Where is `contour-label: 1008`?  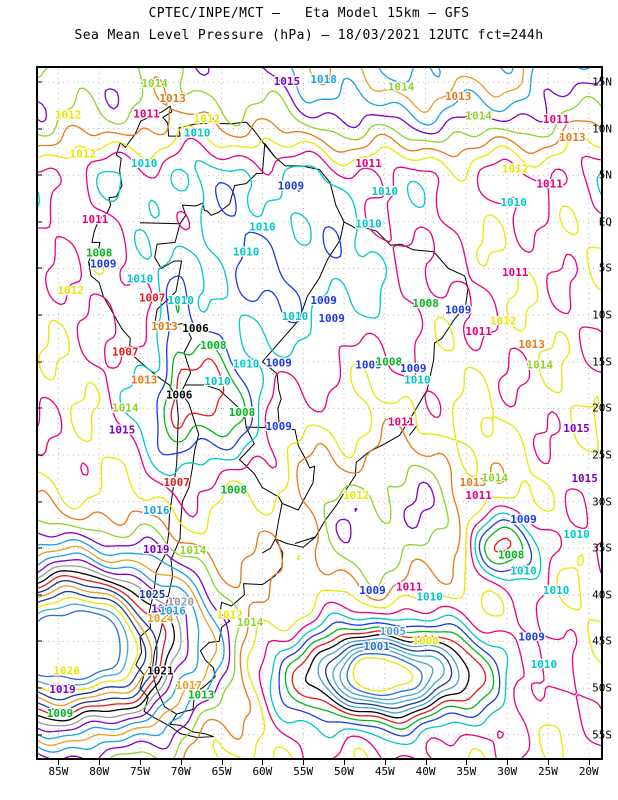 contour-label: 1008 is located at coordinates (242, 412).